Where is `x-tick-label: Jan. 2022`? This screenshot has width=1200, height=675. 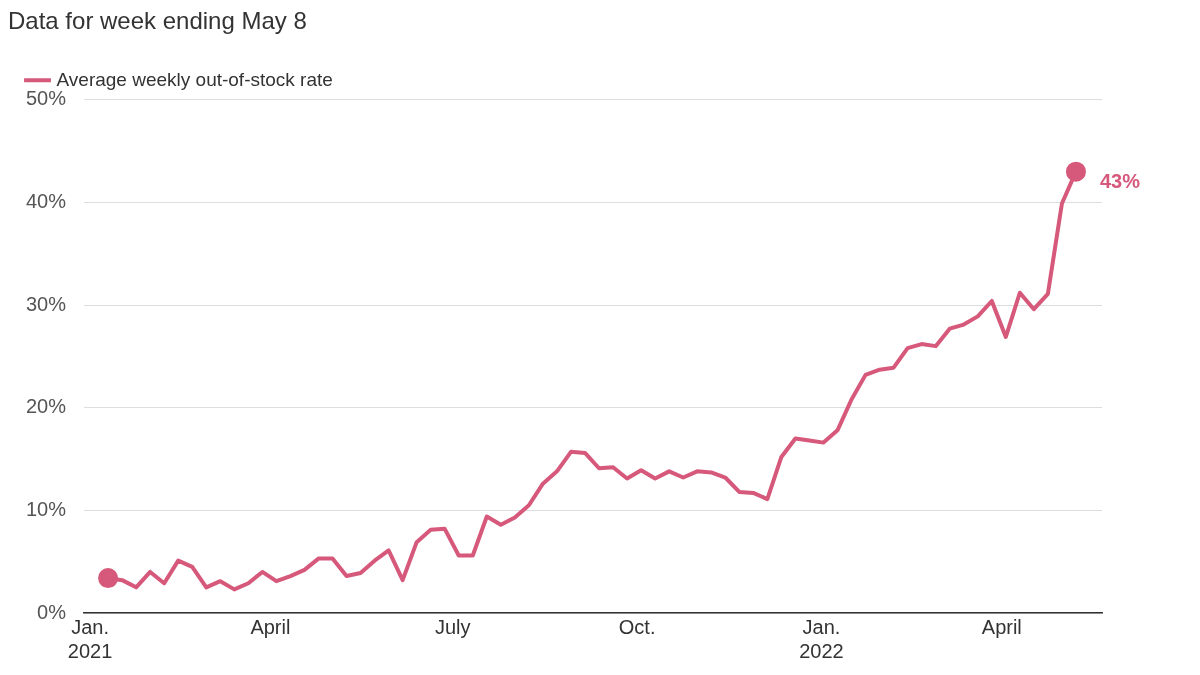 x-tick-label: Jan. 2022 is located at coordinates (821, 638).